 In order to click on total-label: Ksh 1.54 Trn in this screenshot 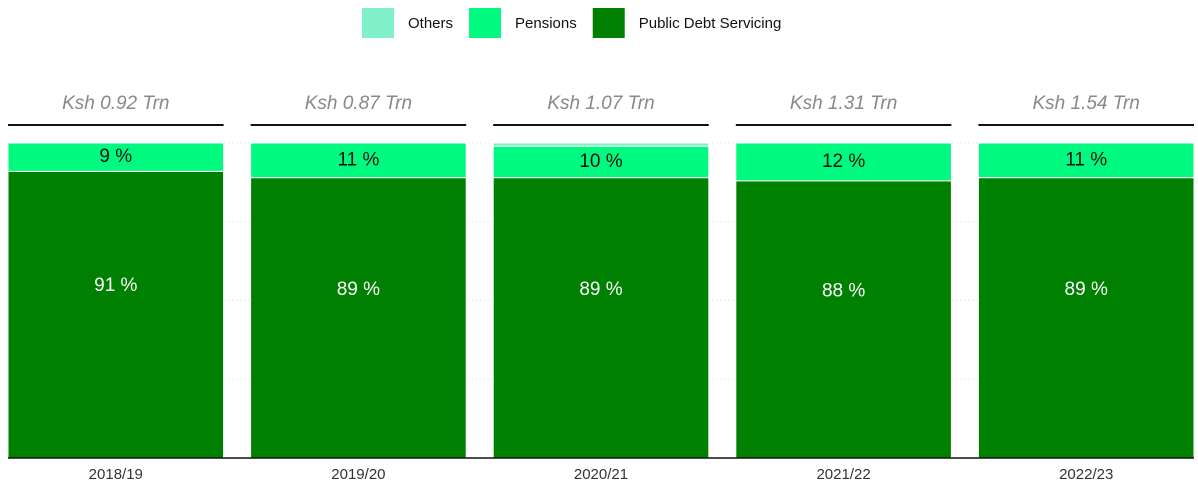, I will do `click(1086, 103)`.